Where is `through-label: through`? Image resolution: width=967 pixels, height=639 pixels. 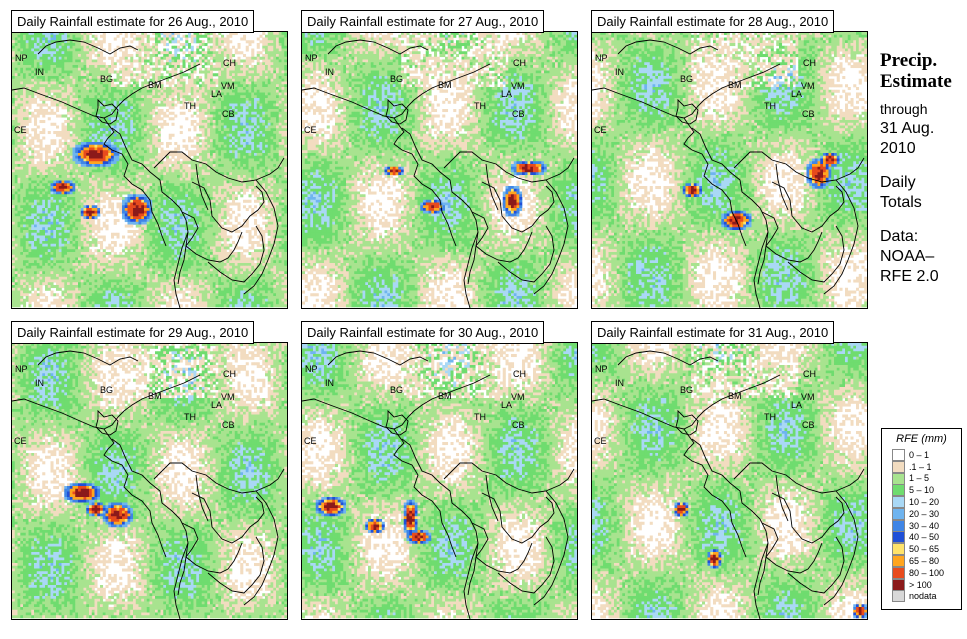
through-label: through is located at coordinates (922, 109).